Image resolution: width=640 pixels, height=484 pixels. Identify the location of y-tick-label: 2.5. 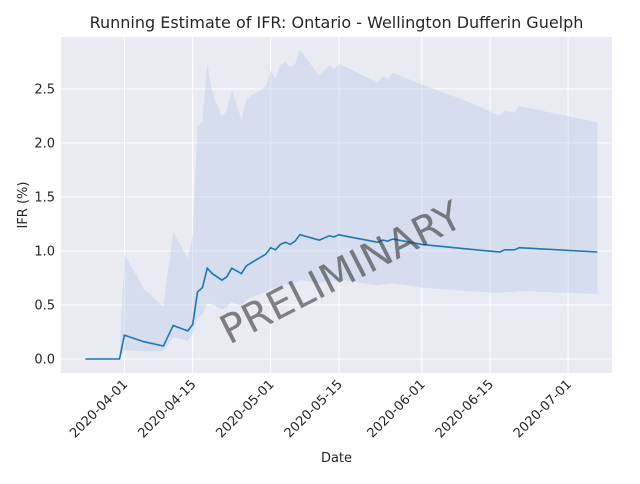
(44, 89).